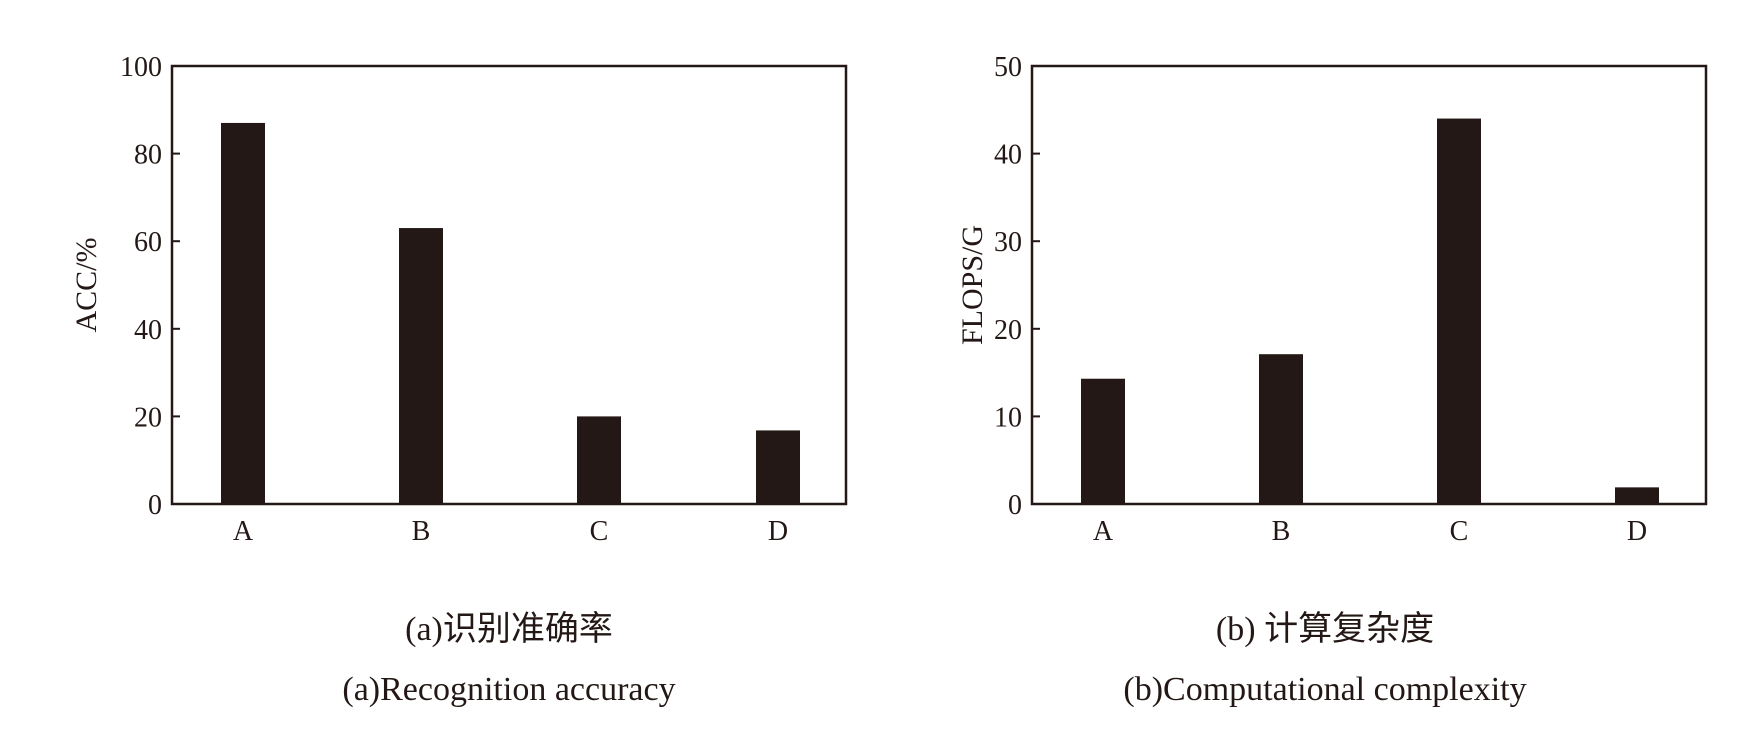 This screenshot has height=741, width=1740. Describe the element at coordinates (1008, 417) in the screenshot. I see `y-tick-label: 10` at that location.